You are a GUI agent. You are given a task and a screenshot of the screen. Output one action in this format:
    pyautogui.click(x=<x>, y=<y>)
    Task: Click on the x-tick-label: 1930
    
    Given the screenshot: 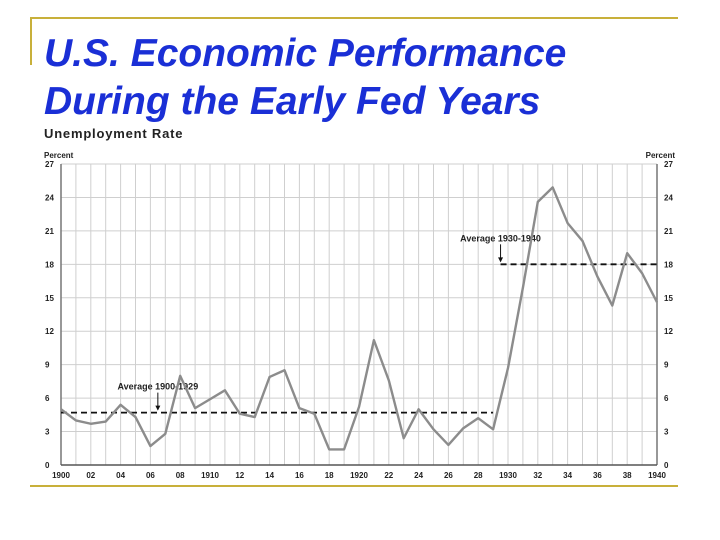 What is the action you would take?
    pyautogui.click(x=508, y=475)
    